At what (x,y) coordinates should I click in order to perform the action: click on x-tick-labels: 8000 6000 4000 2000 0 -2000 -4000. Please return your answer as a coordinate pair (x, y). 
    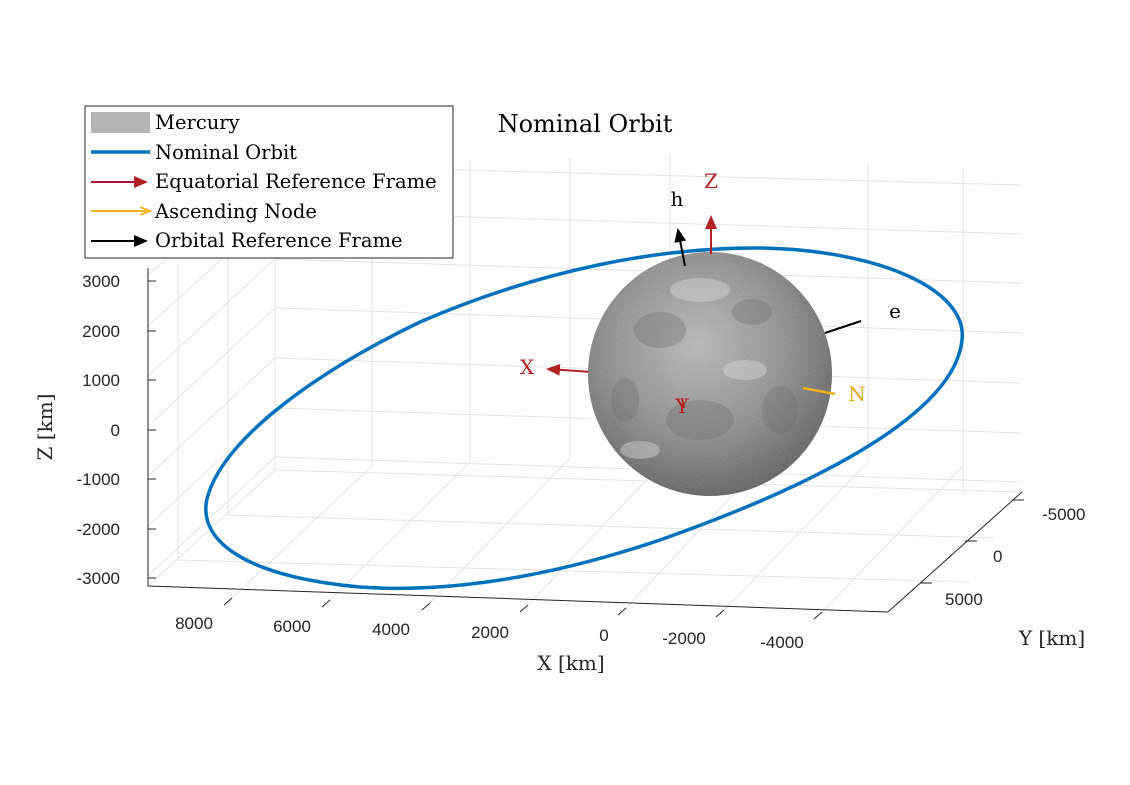
    Looking at the image, I should click on (489, 633).